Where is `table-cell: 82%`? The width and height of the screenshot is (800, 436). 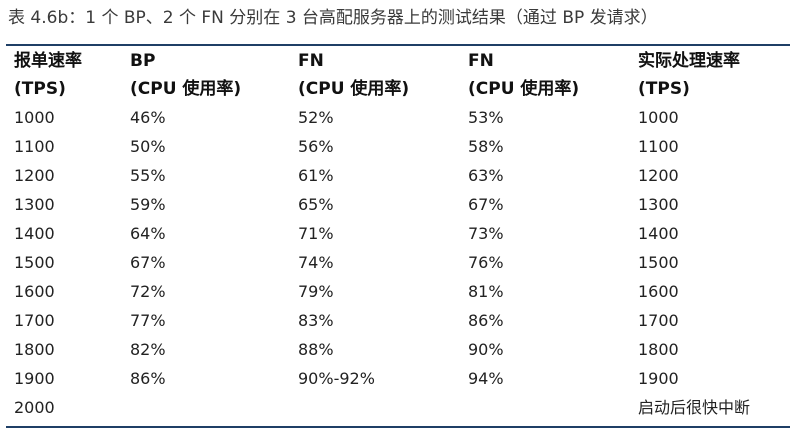
table-cell: 82% is located at coordinates (148, 349).